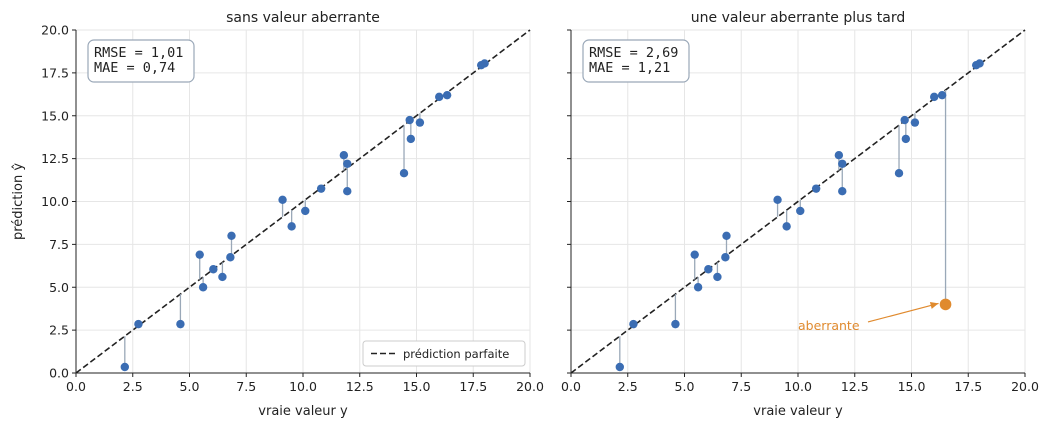 This screenshot has height=434, width=1050. I want to click on y-tick-label: 2.5, so click(59, 330).